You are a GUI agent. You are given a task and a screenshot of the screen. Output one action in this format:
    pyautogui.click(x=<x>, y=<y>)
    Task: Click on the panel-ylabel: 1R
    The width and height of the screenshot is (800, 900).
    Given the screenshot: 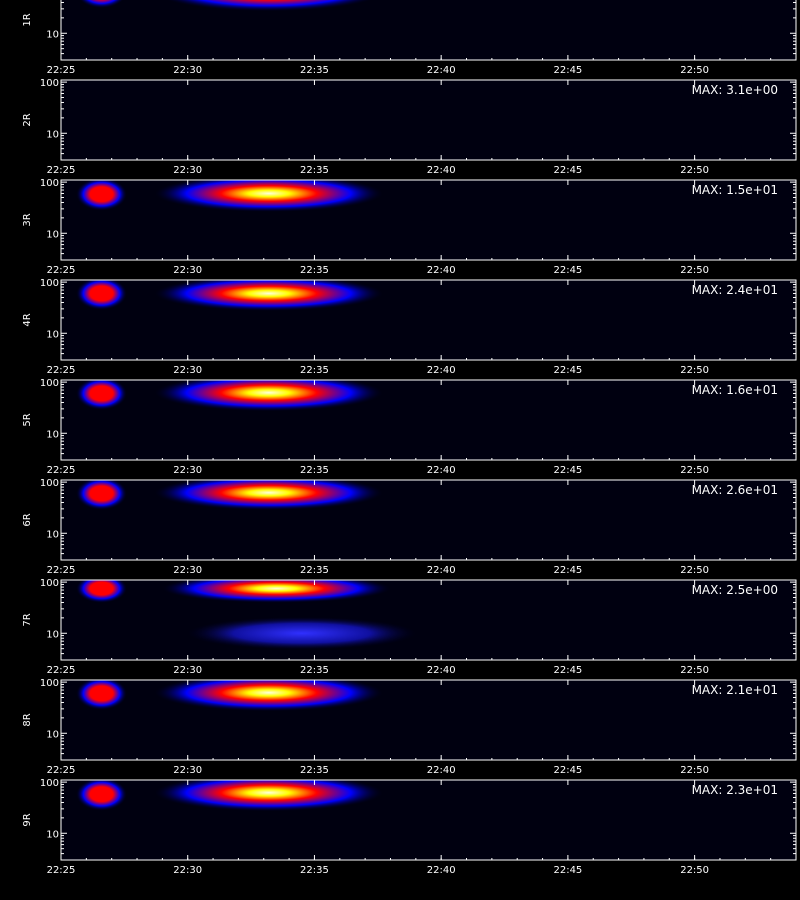 What is the action you would take?
    pyautogui.click(x=27, y=19)
    